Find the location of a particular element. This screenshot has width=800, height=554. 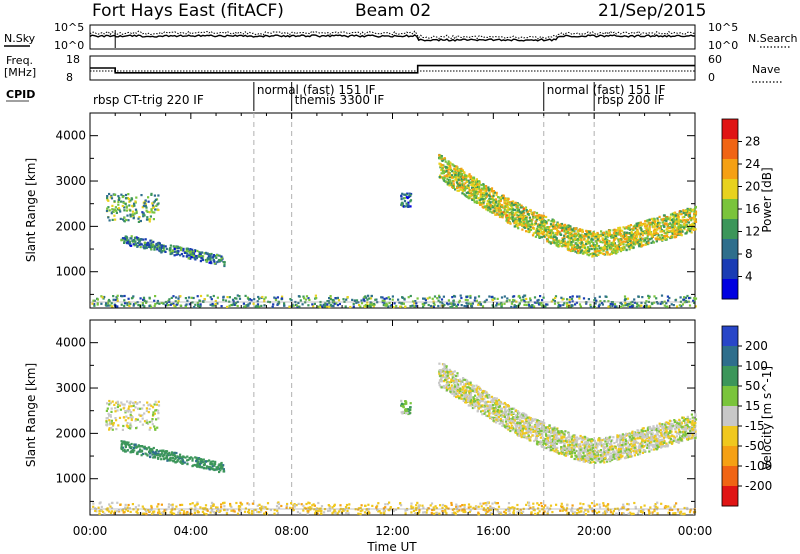

noise-traces is located at coordinates (392, 39).